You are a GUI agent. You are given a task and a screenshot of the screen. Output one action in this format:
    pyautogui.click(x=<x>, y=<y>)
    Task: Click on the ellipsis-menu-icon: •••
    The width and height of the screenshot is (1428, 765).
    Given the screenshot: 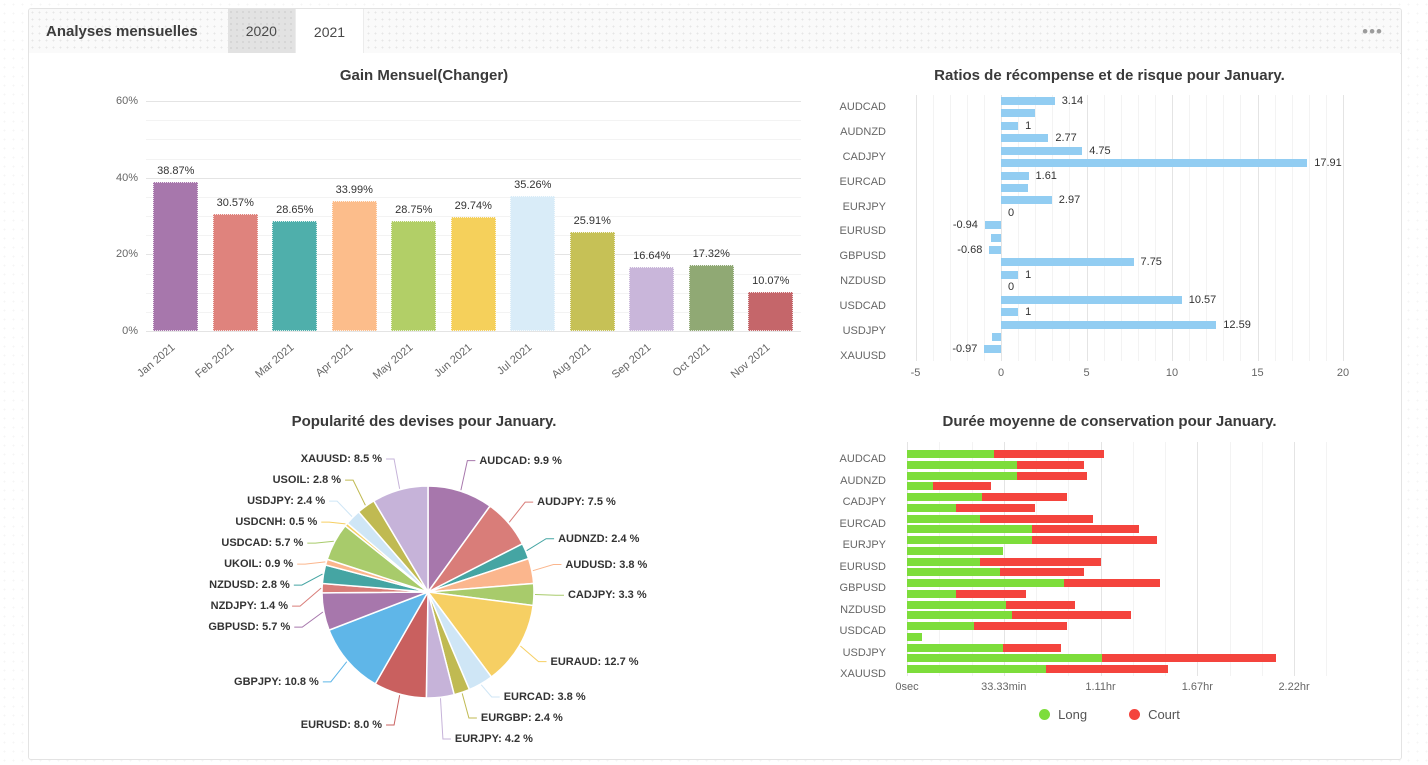 What is the action you would take?
    pyautogui.click(x=1372, y=31)
    